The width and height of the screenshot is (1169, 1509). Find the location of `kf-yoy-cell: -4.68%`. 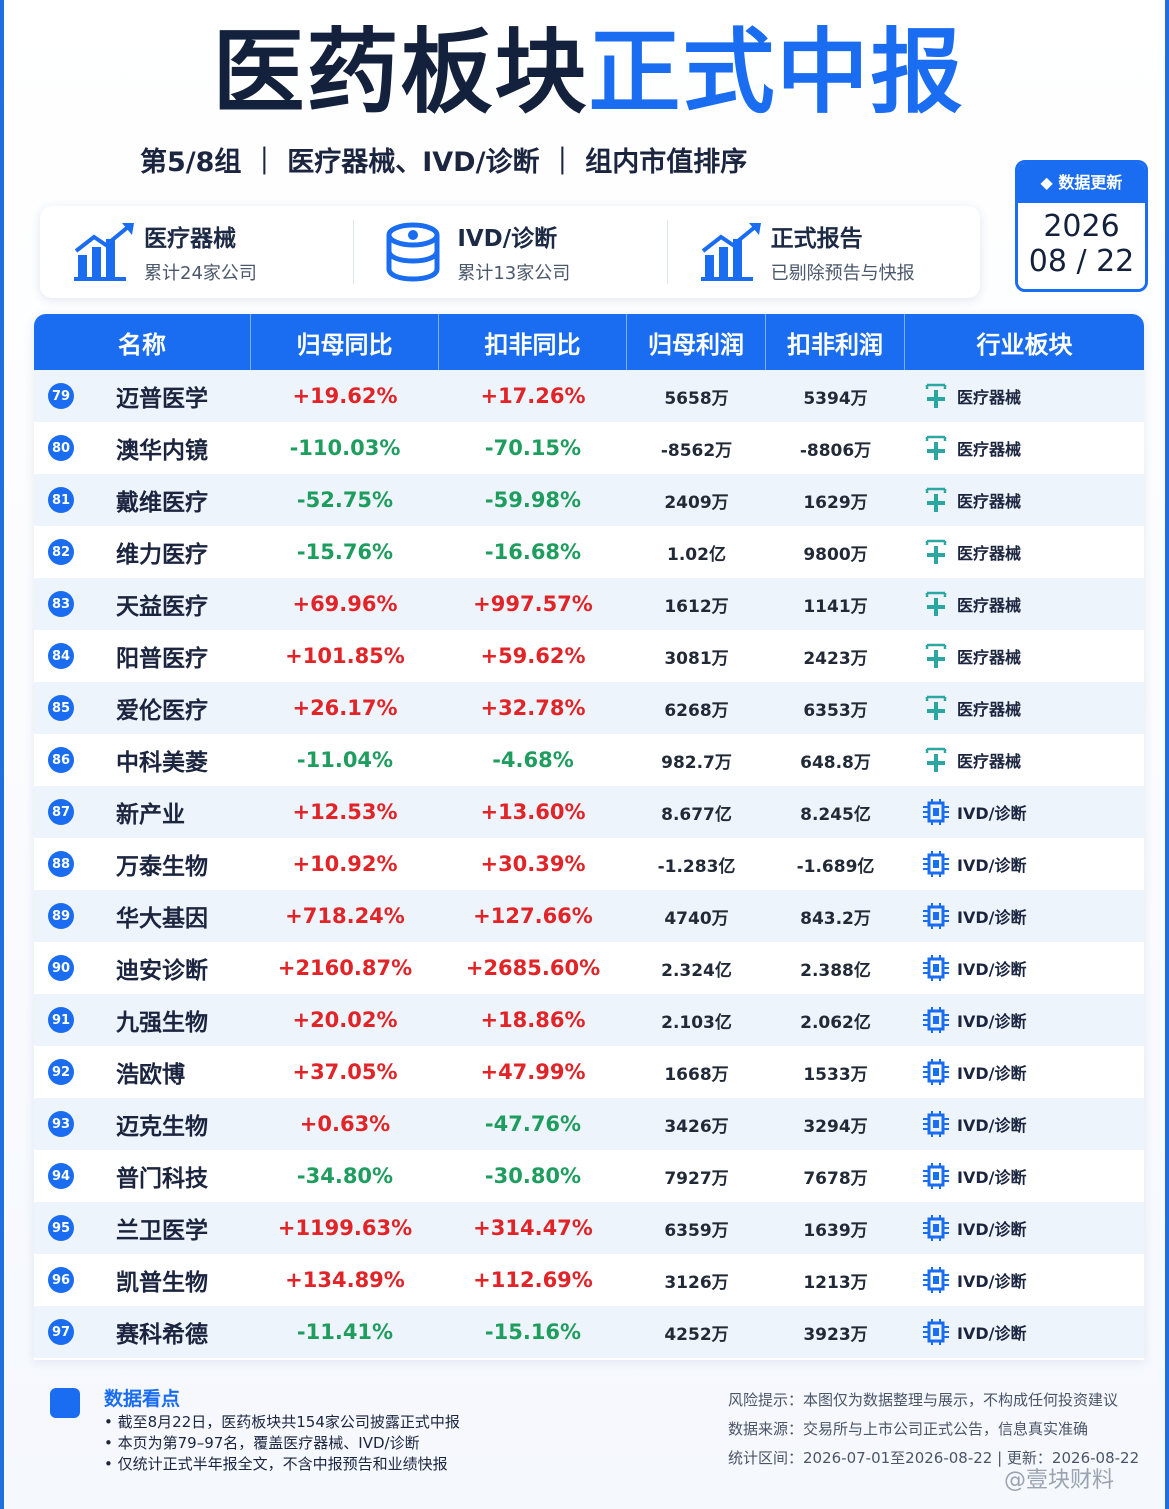

kf-yoy-cell: -4.68% is located at coordinates (533, 760).